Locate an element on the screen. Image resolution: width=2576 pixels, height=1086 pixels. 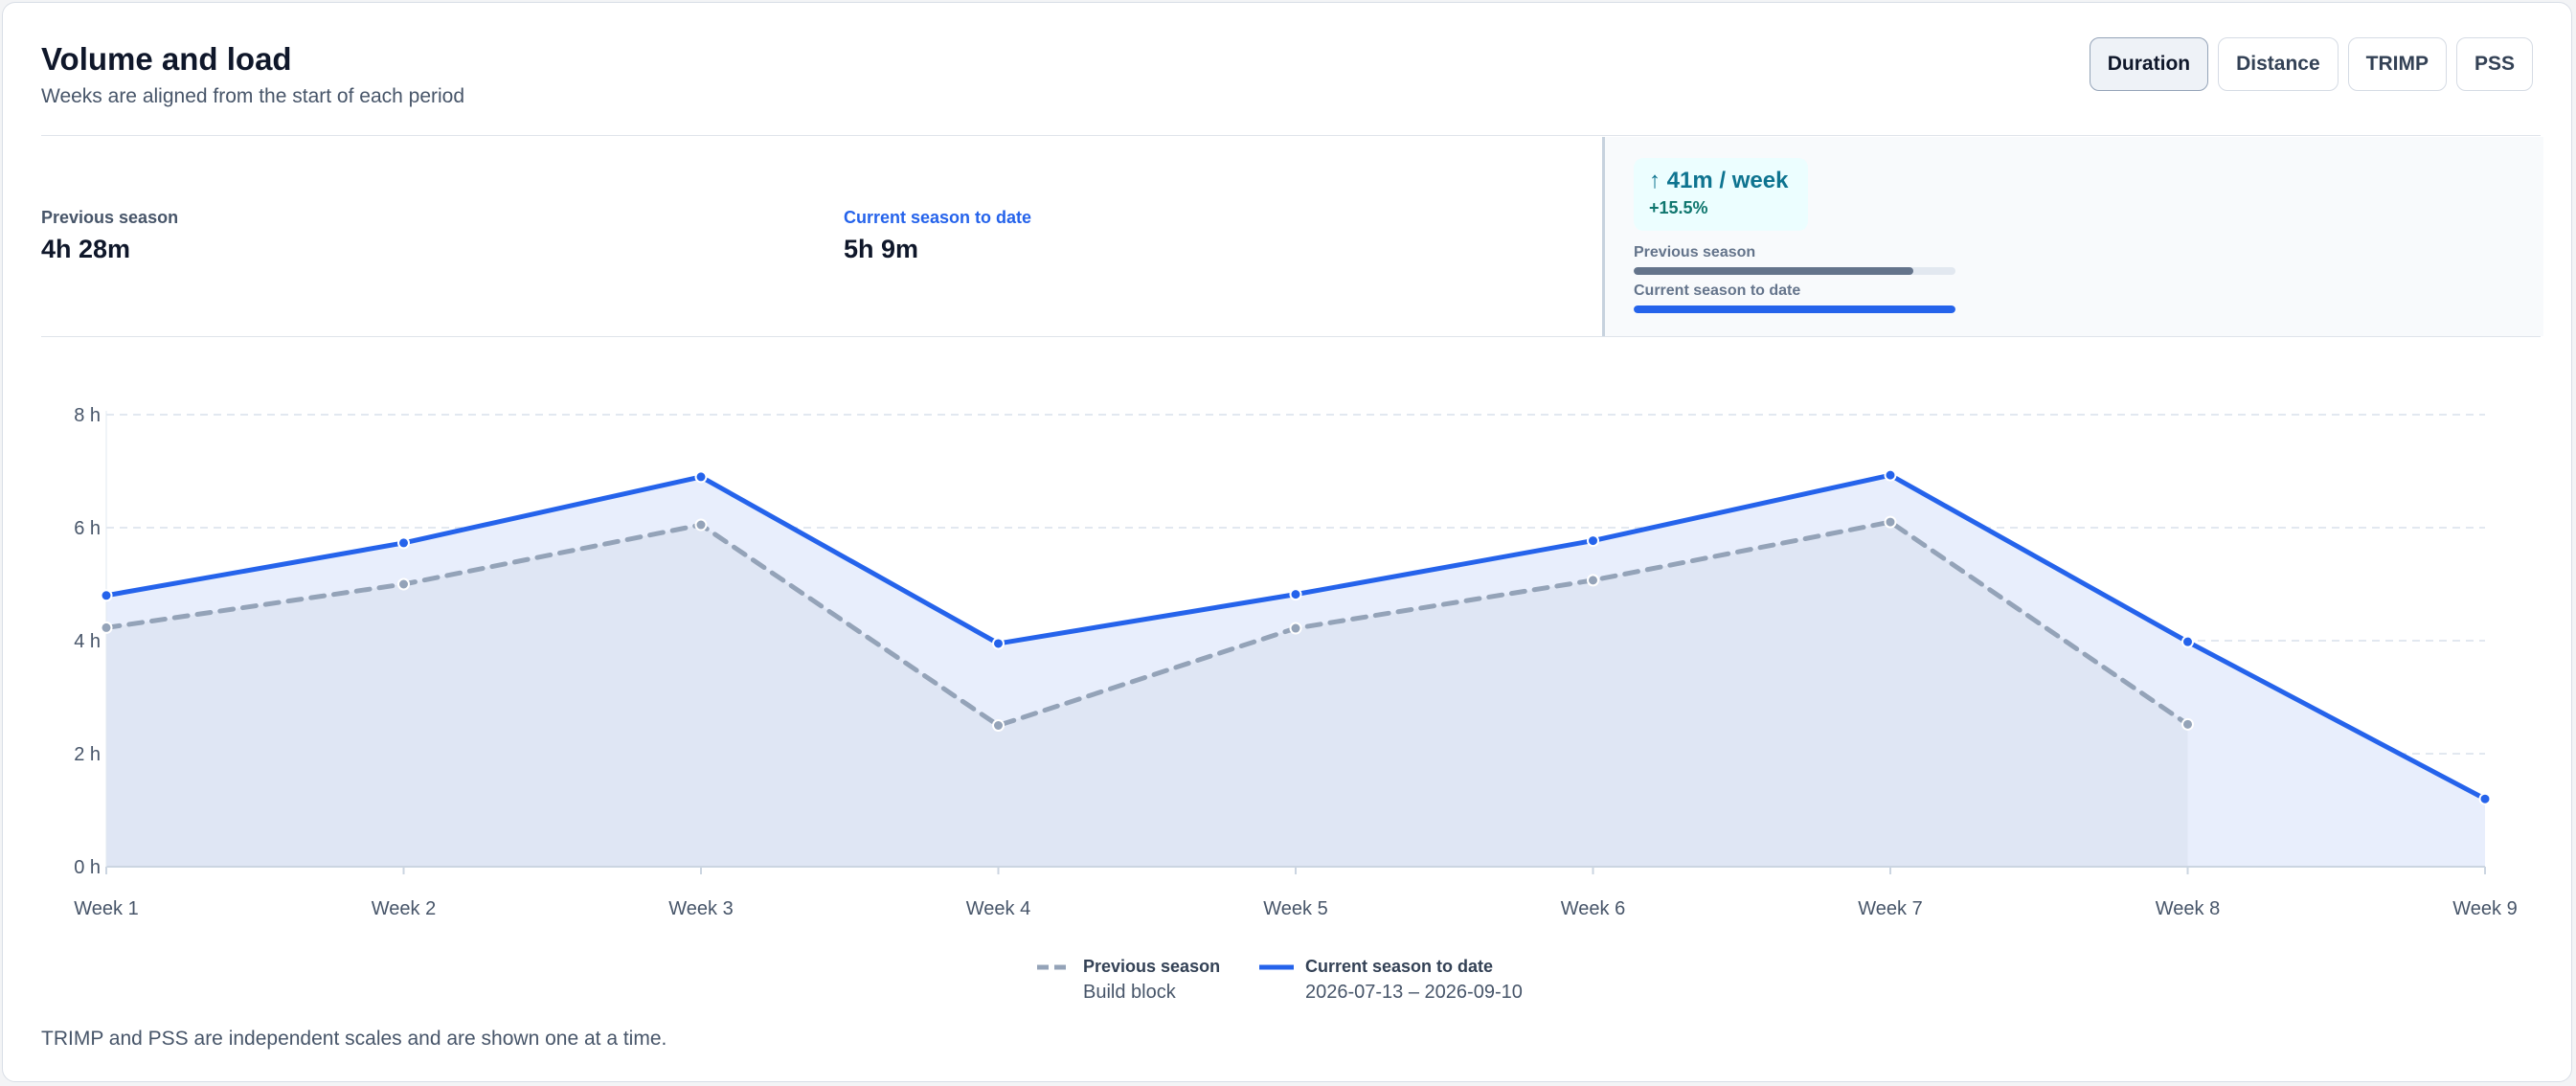
compare-bar-previous-label: Previous season is located at coordinates (1695, 252).